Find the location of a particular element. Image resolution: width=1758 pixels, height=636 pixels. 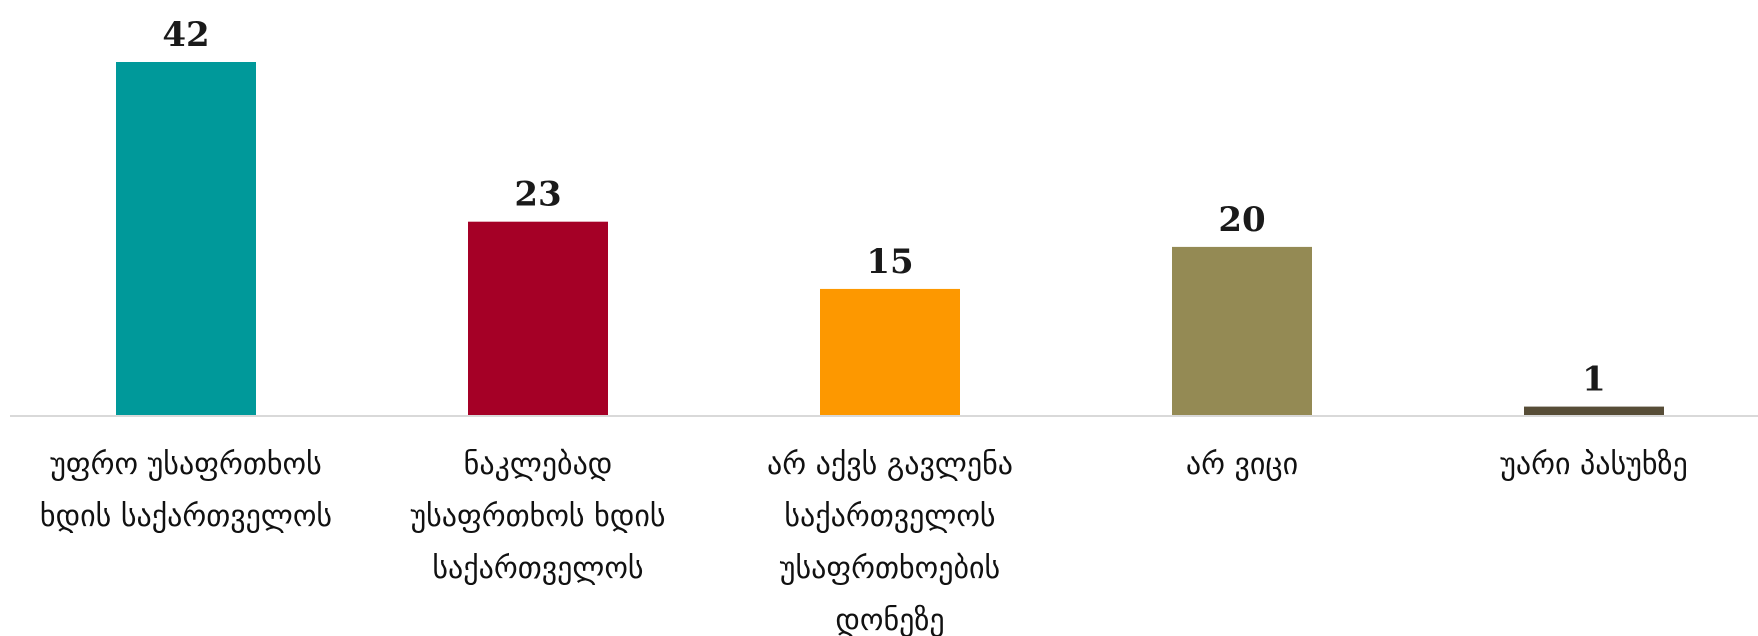

value-label-3: 15 is located at coordinates (889, 262).